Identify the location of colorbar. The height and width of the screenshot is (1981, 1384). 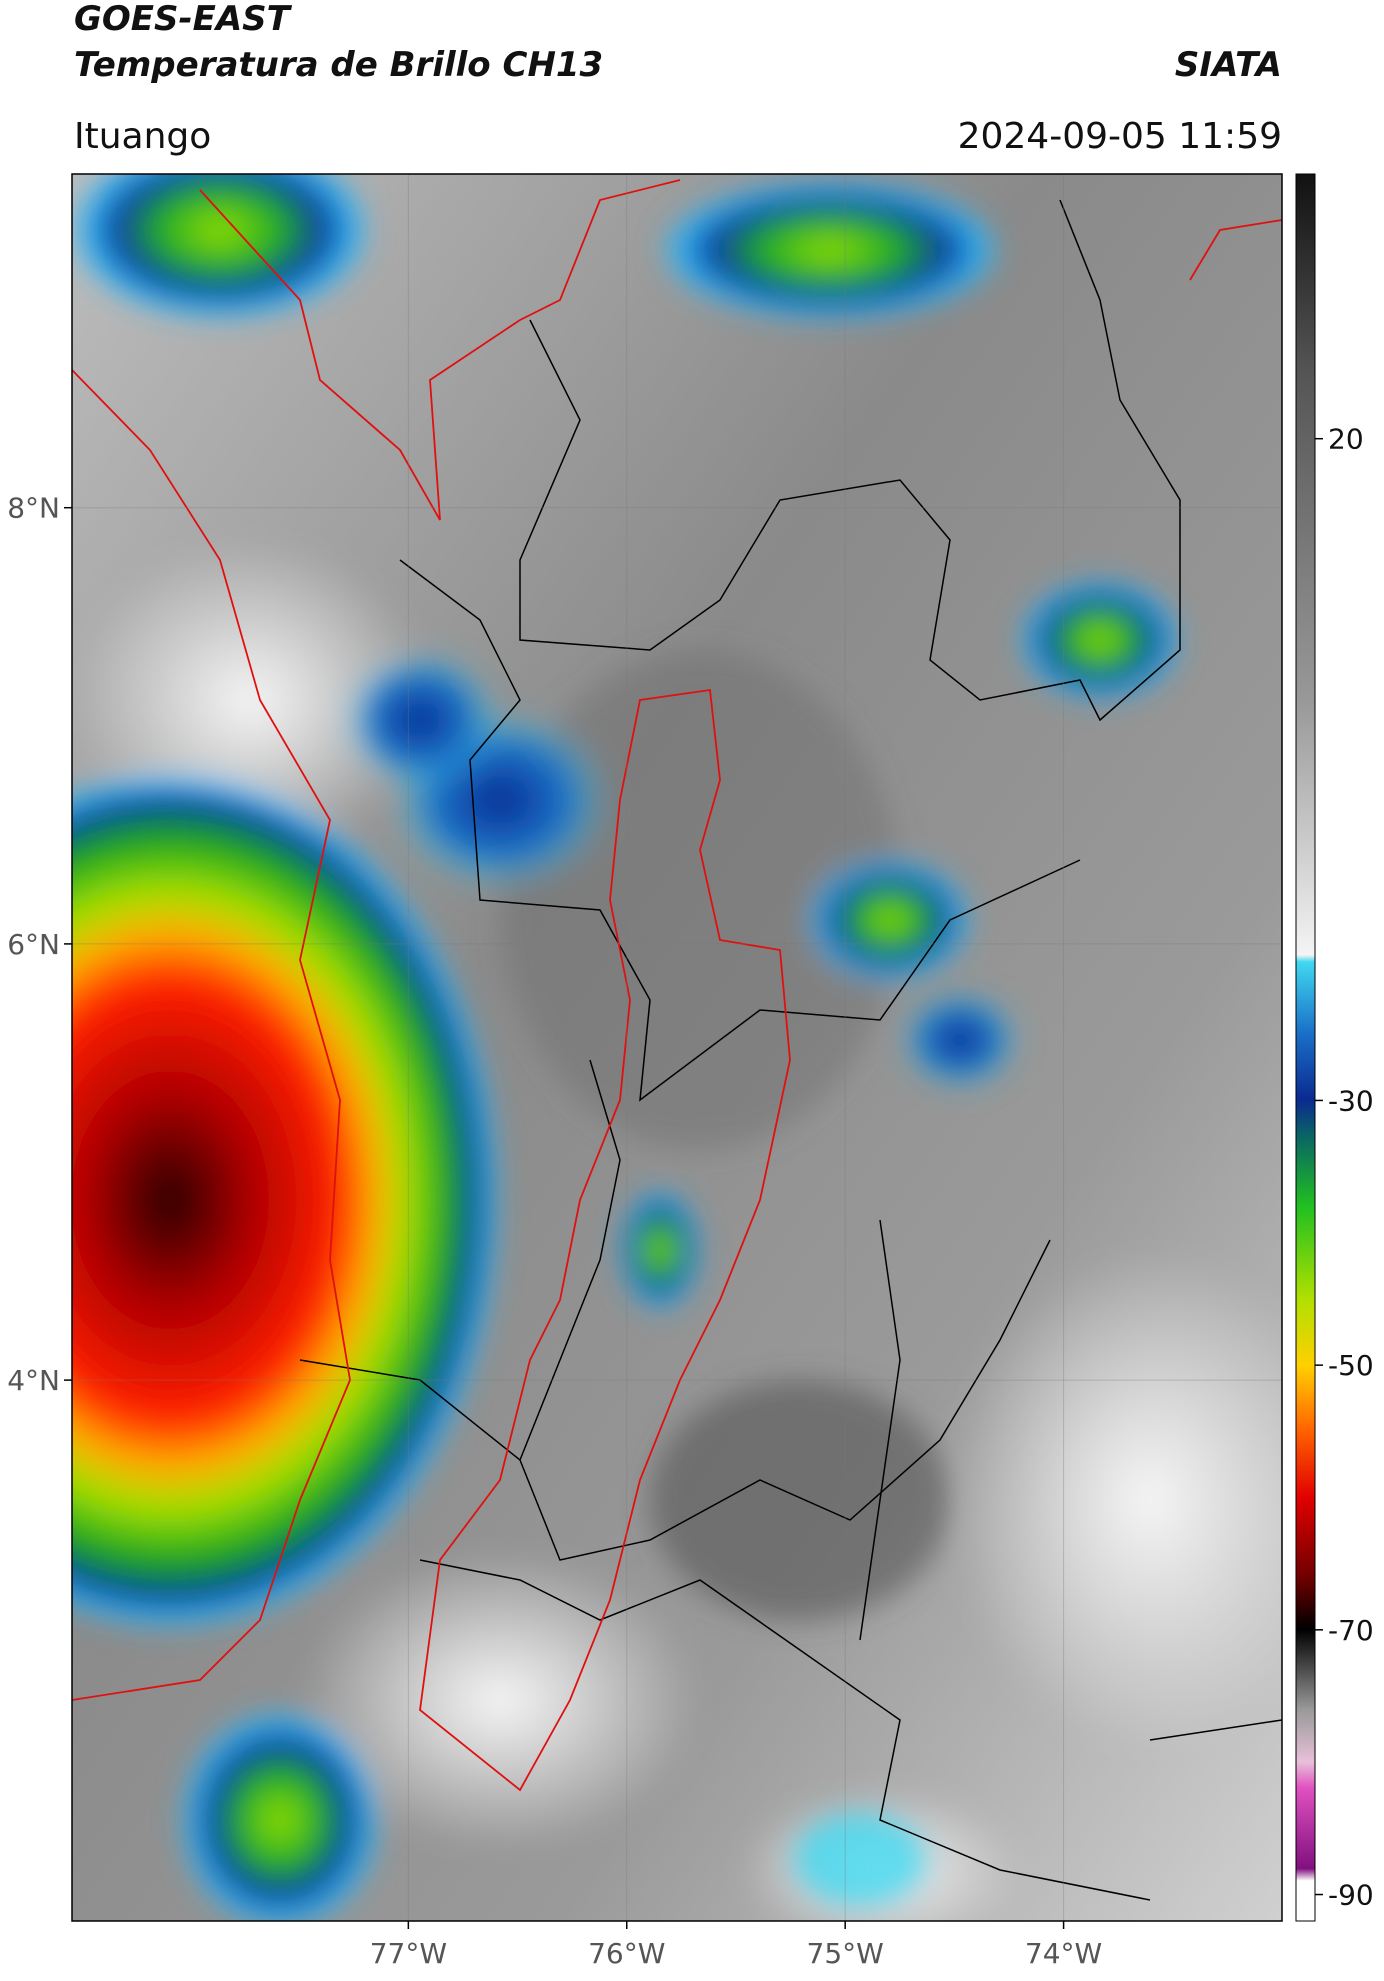
(1305, 1047).